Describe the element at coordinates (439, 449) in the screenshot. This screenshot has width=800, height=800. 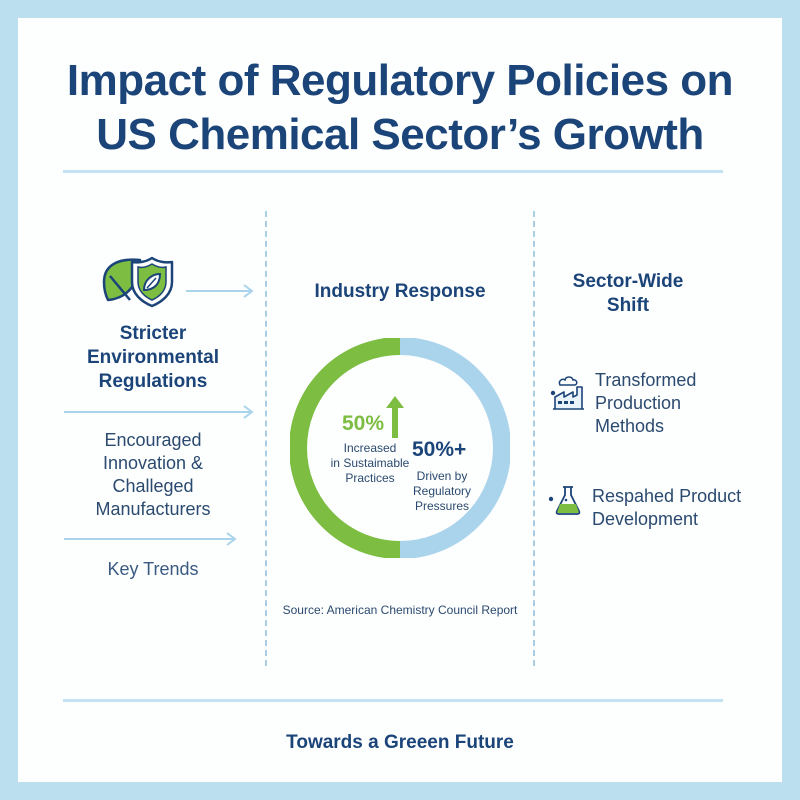
I see `blue-stat-value: 50%+` at that location.